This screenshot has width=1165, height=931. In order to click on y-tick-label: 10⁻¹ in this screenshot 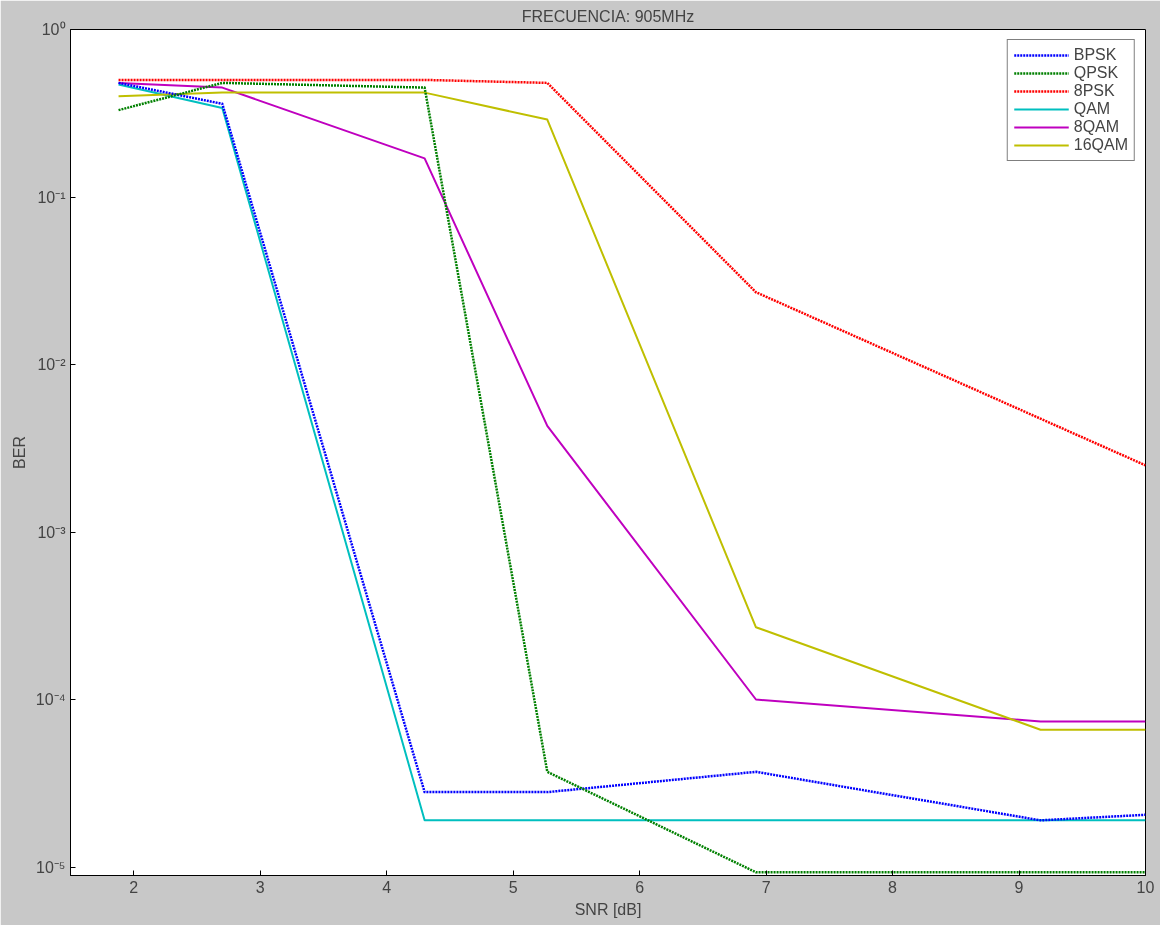, I will do `click(51, 197)`.